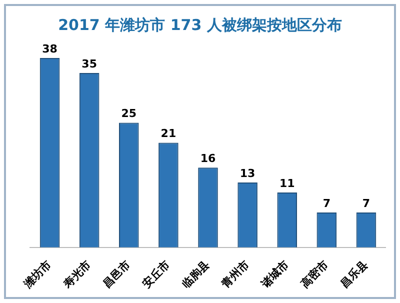 This screenshot has height=303, width=400. I want to click on data-label: 21, so click(168, 133).